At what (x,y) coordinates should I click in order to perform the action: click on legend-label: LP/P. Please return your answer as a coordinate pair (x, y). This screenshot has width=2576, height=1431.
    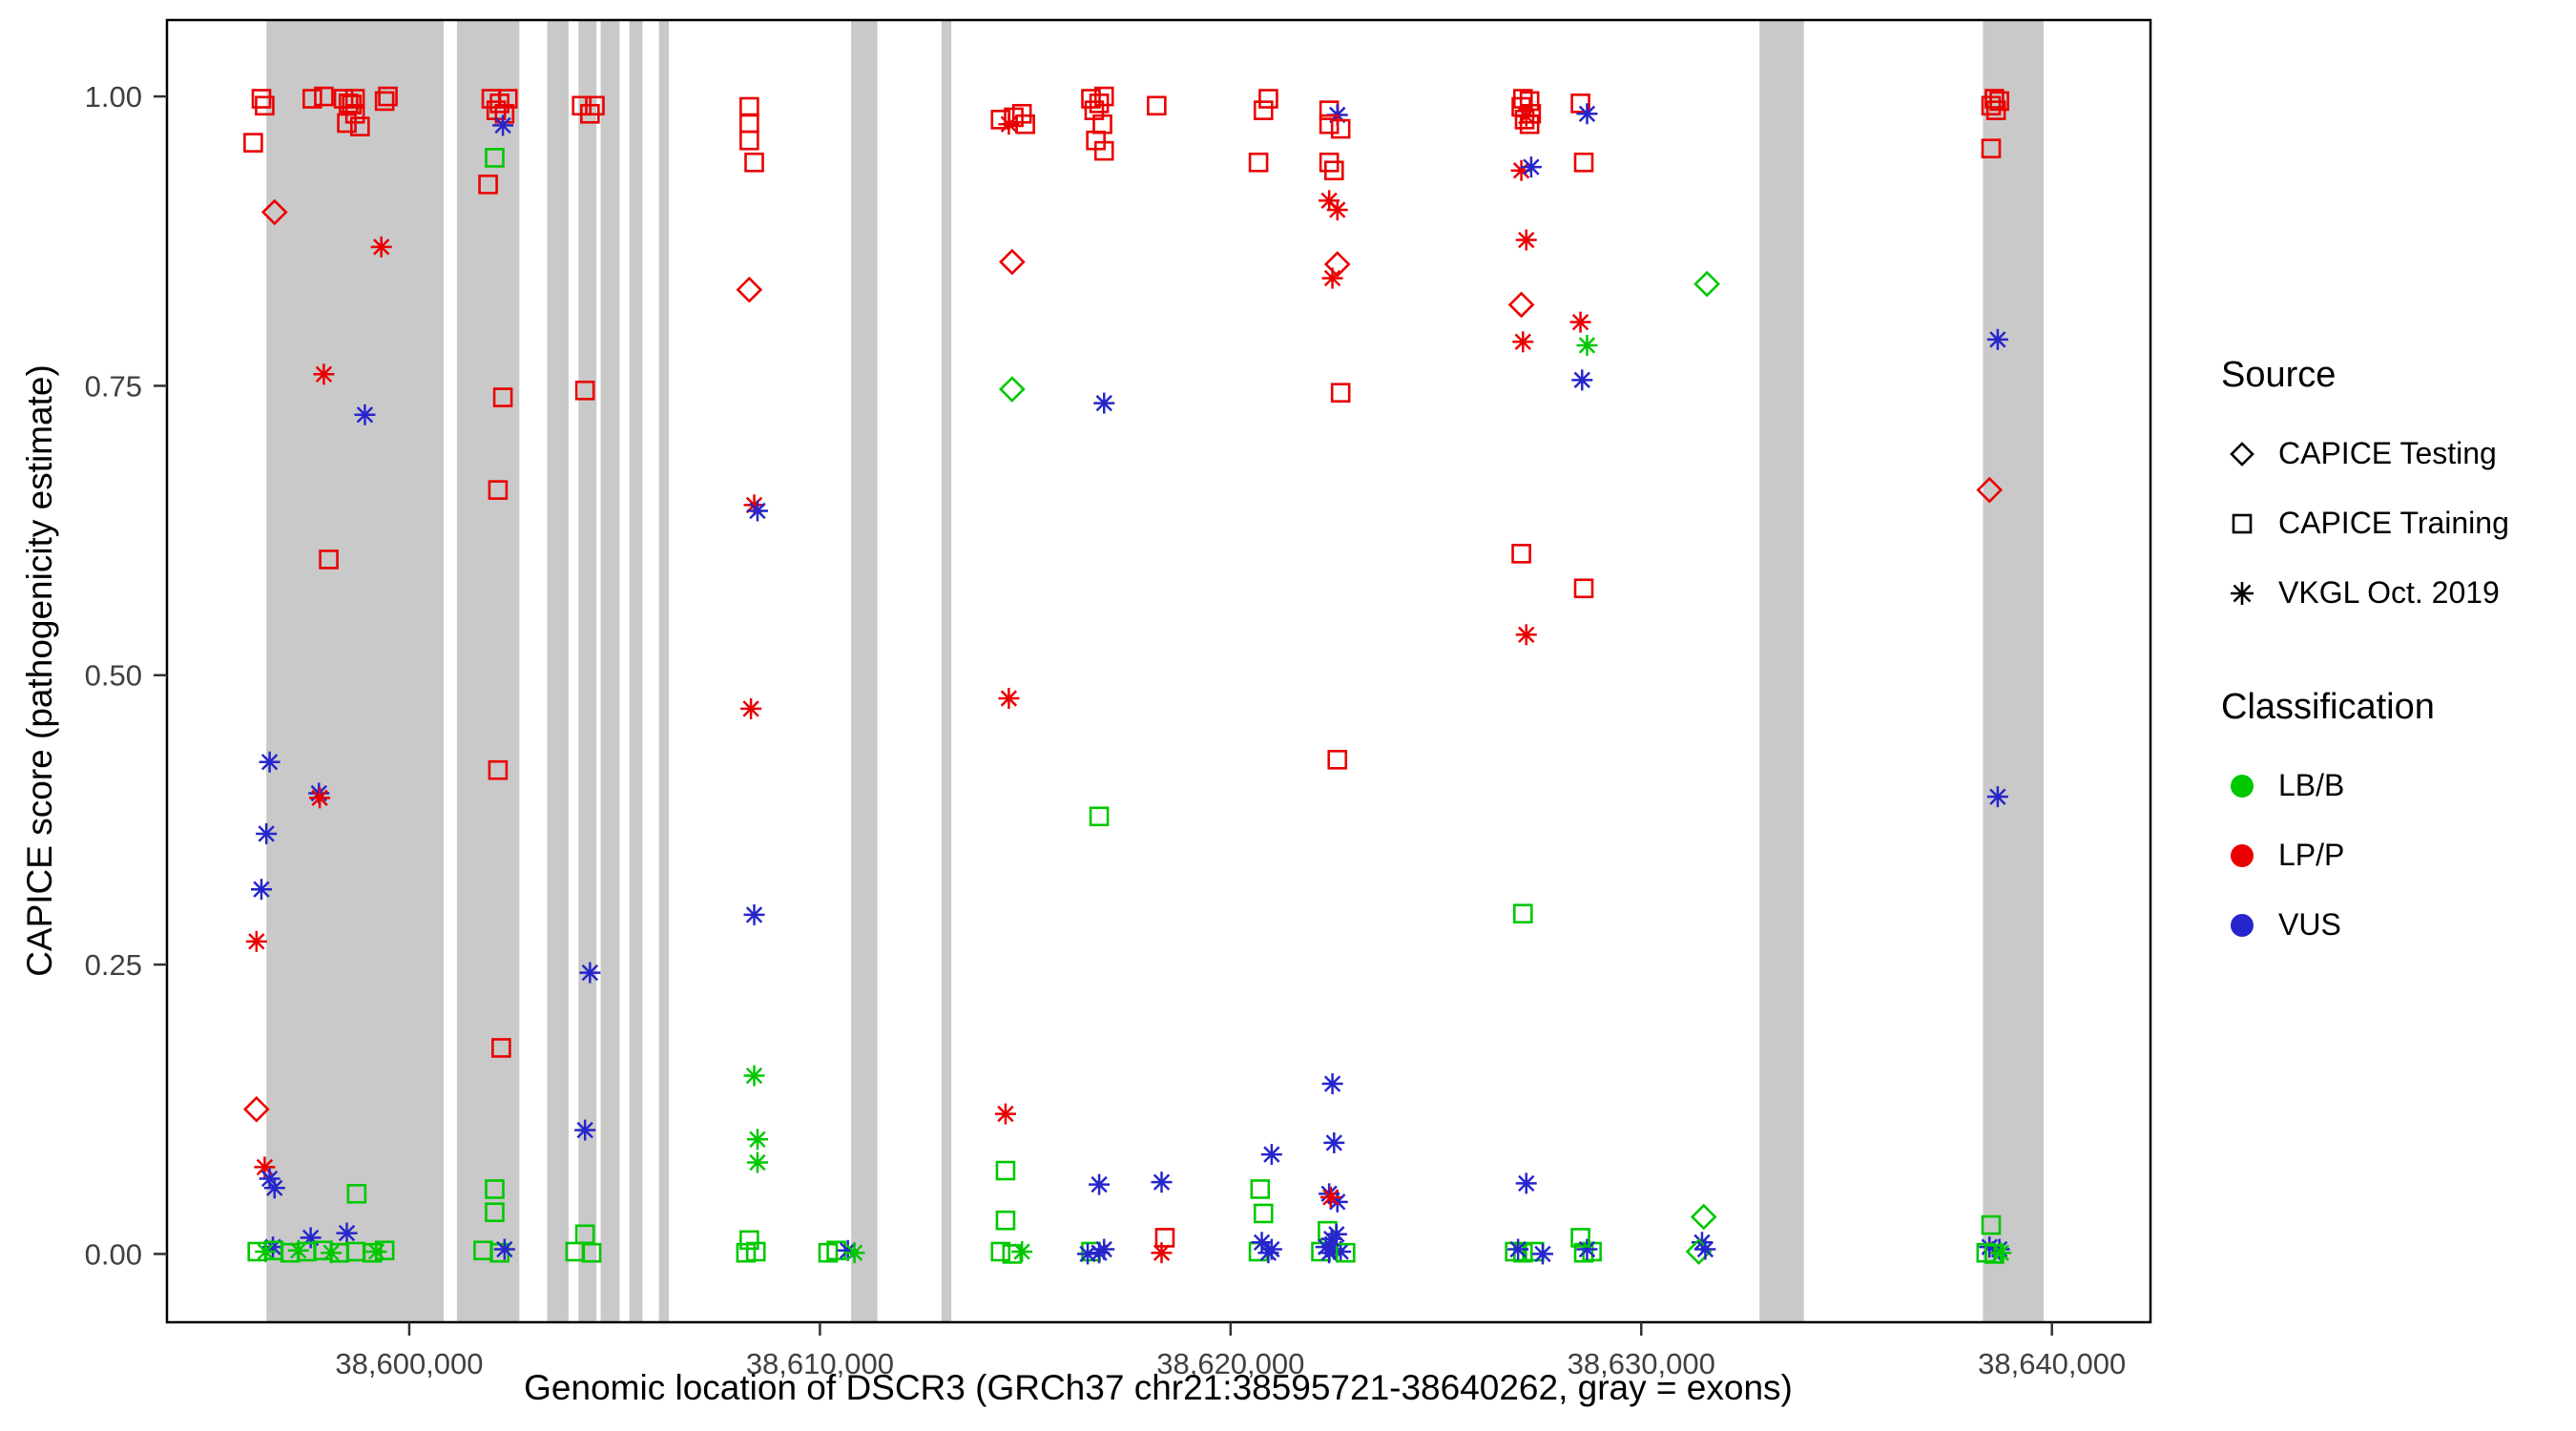
    Looking at the image, I should click on (2311, 855).